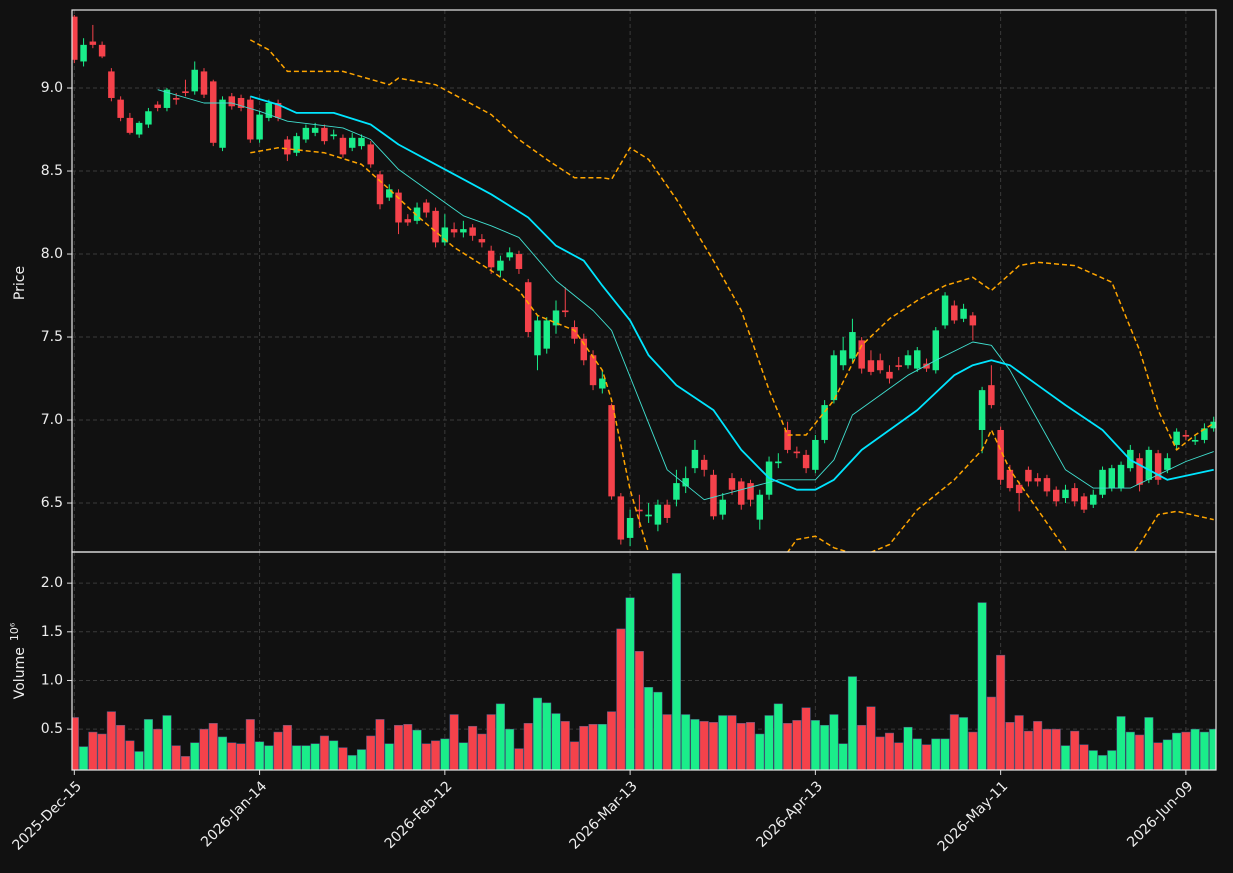 The height and width of the screenshot is (873, 1233). What do you see at coordinates (52, 337) in the screenshot?
I see `y-tick-label: 7.5` at bounding box center [52, 337].